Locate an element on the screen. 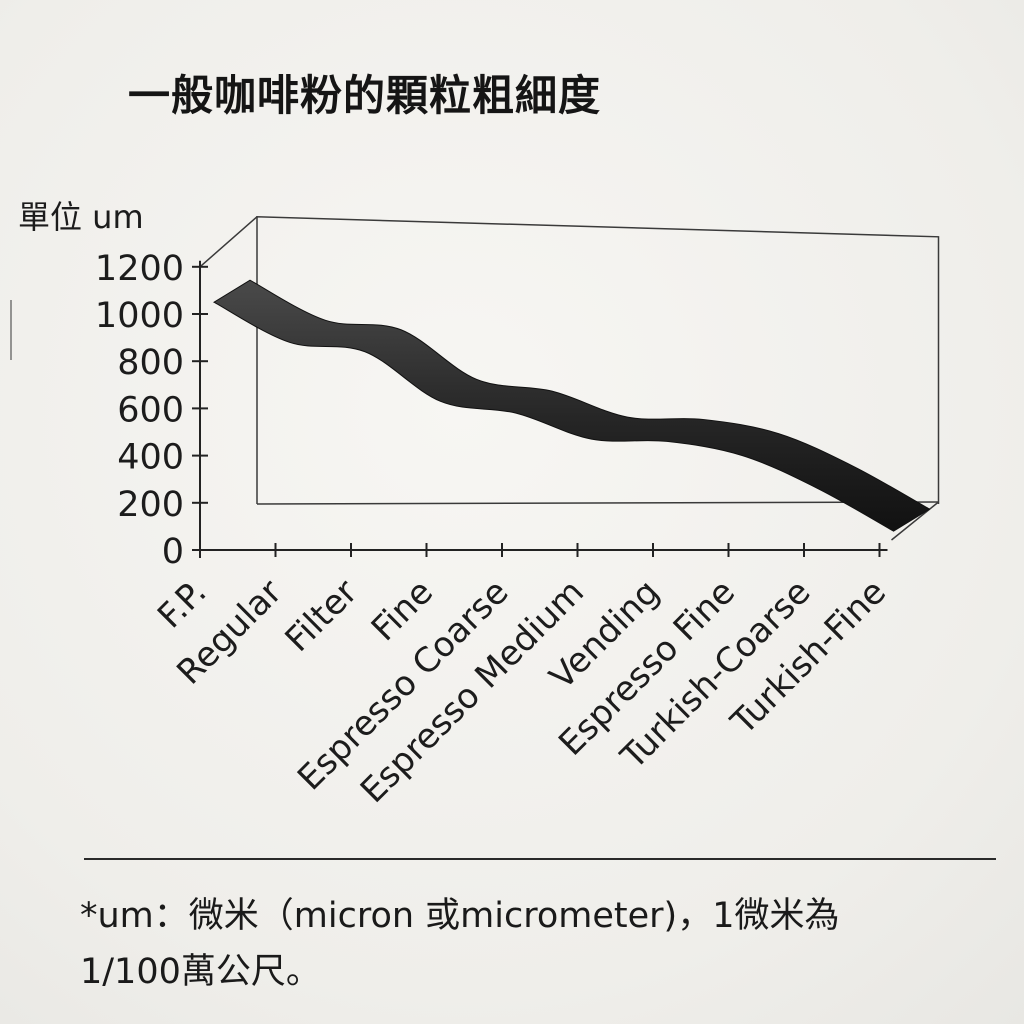 The width and height of the screenshot is (1024, 1024). y-tick-label: 1200 is located at coordinates (139, 269).